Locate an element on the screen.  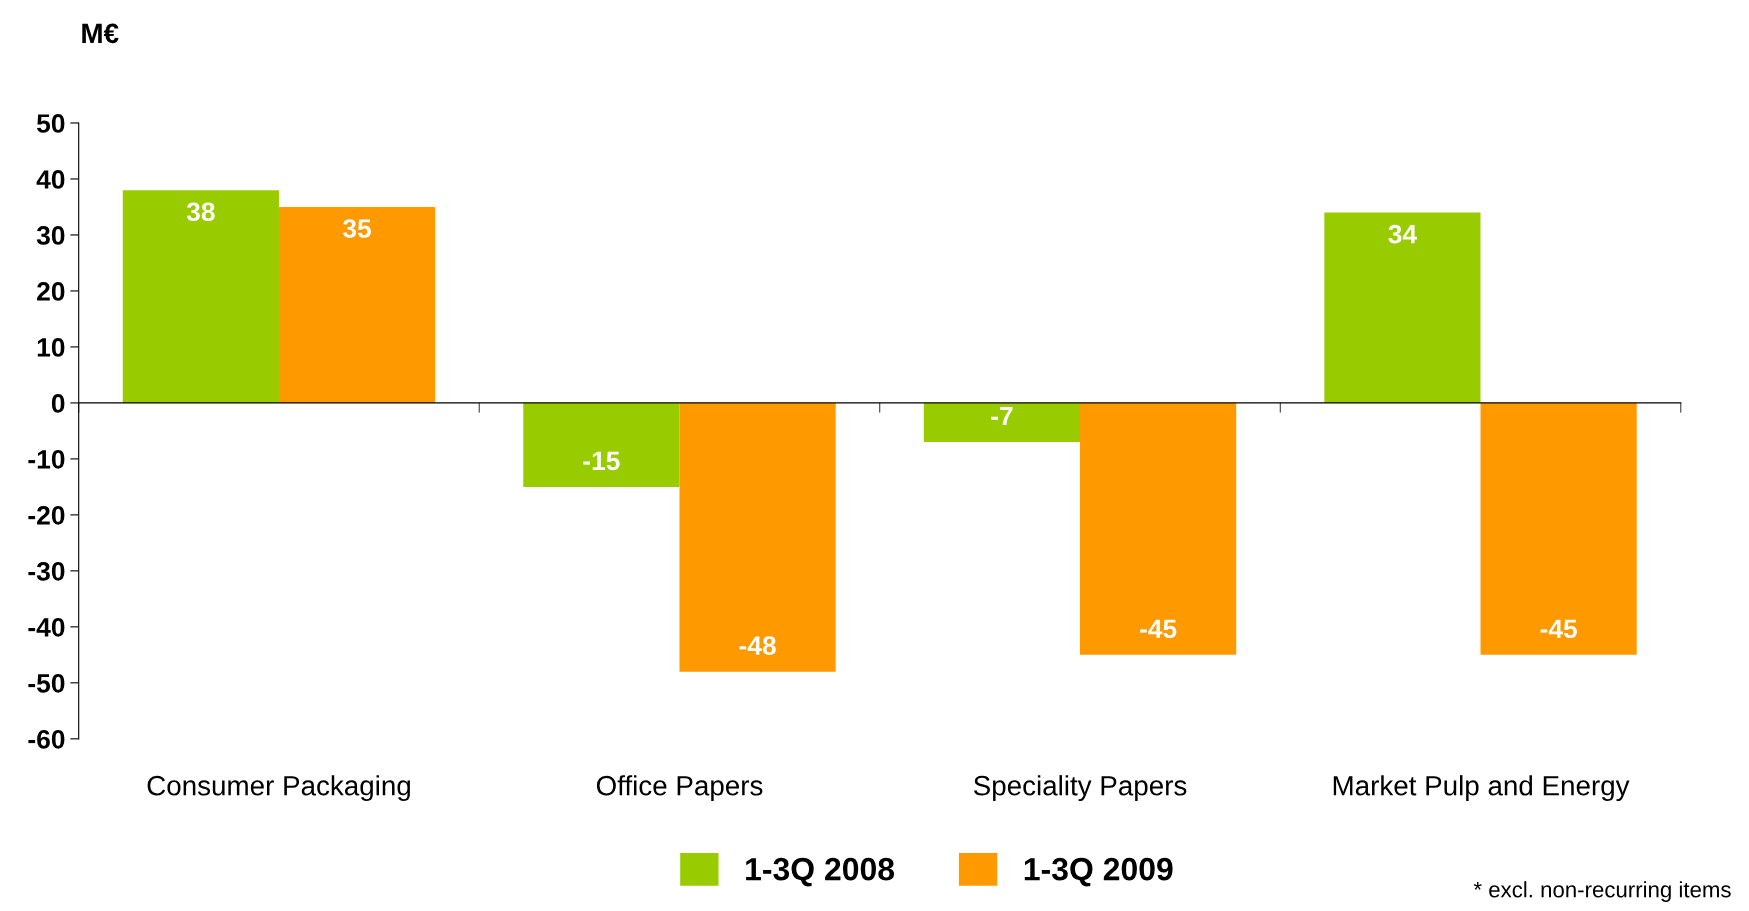
y-tick-label: 0 is located at coordinates (58, 403).